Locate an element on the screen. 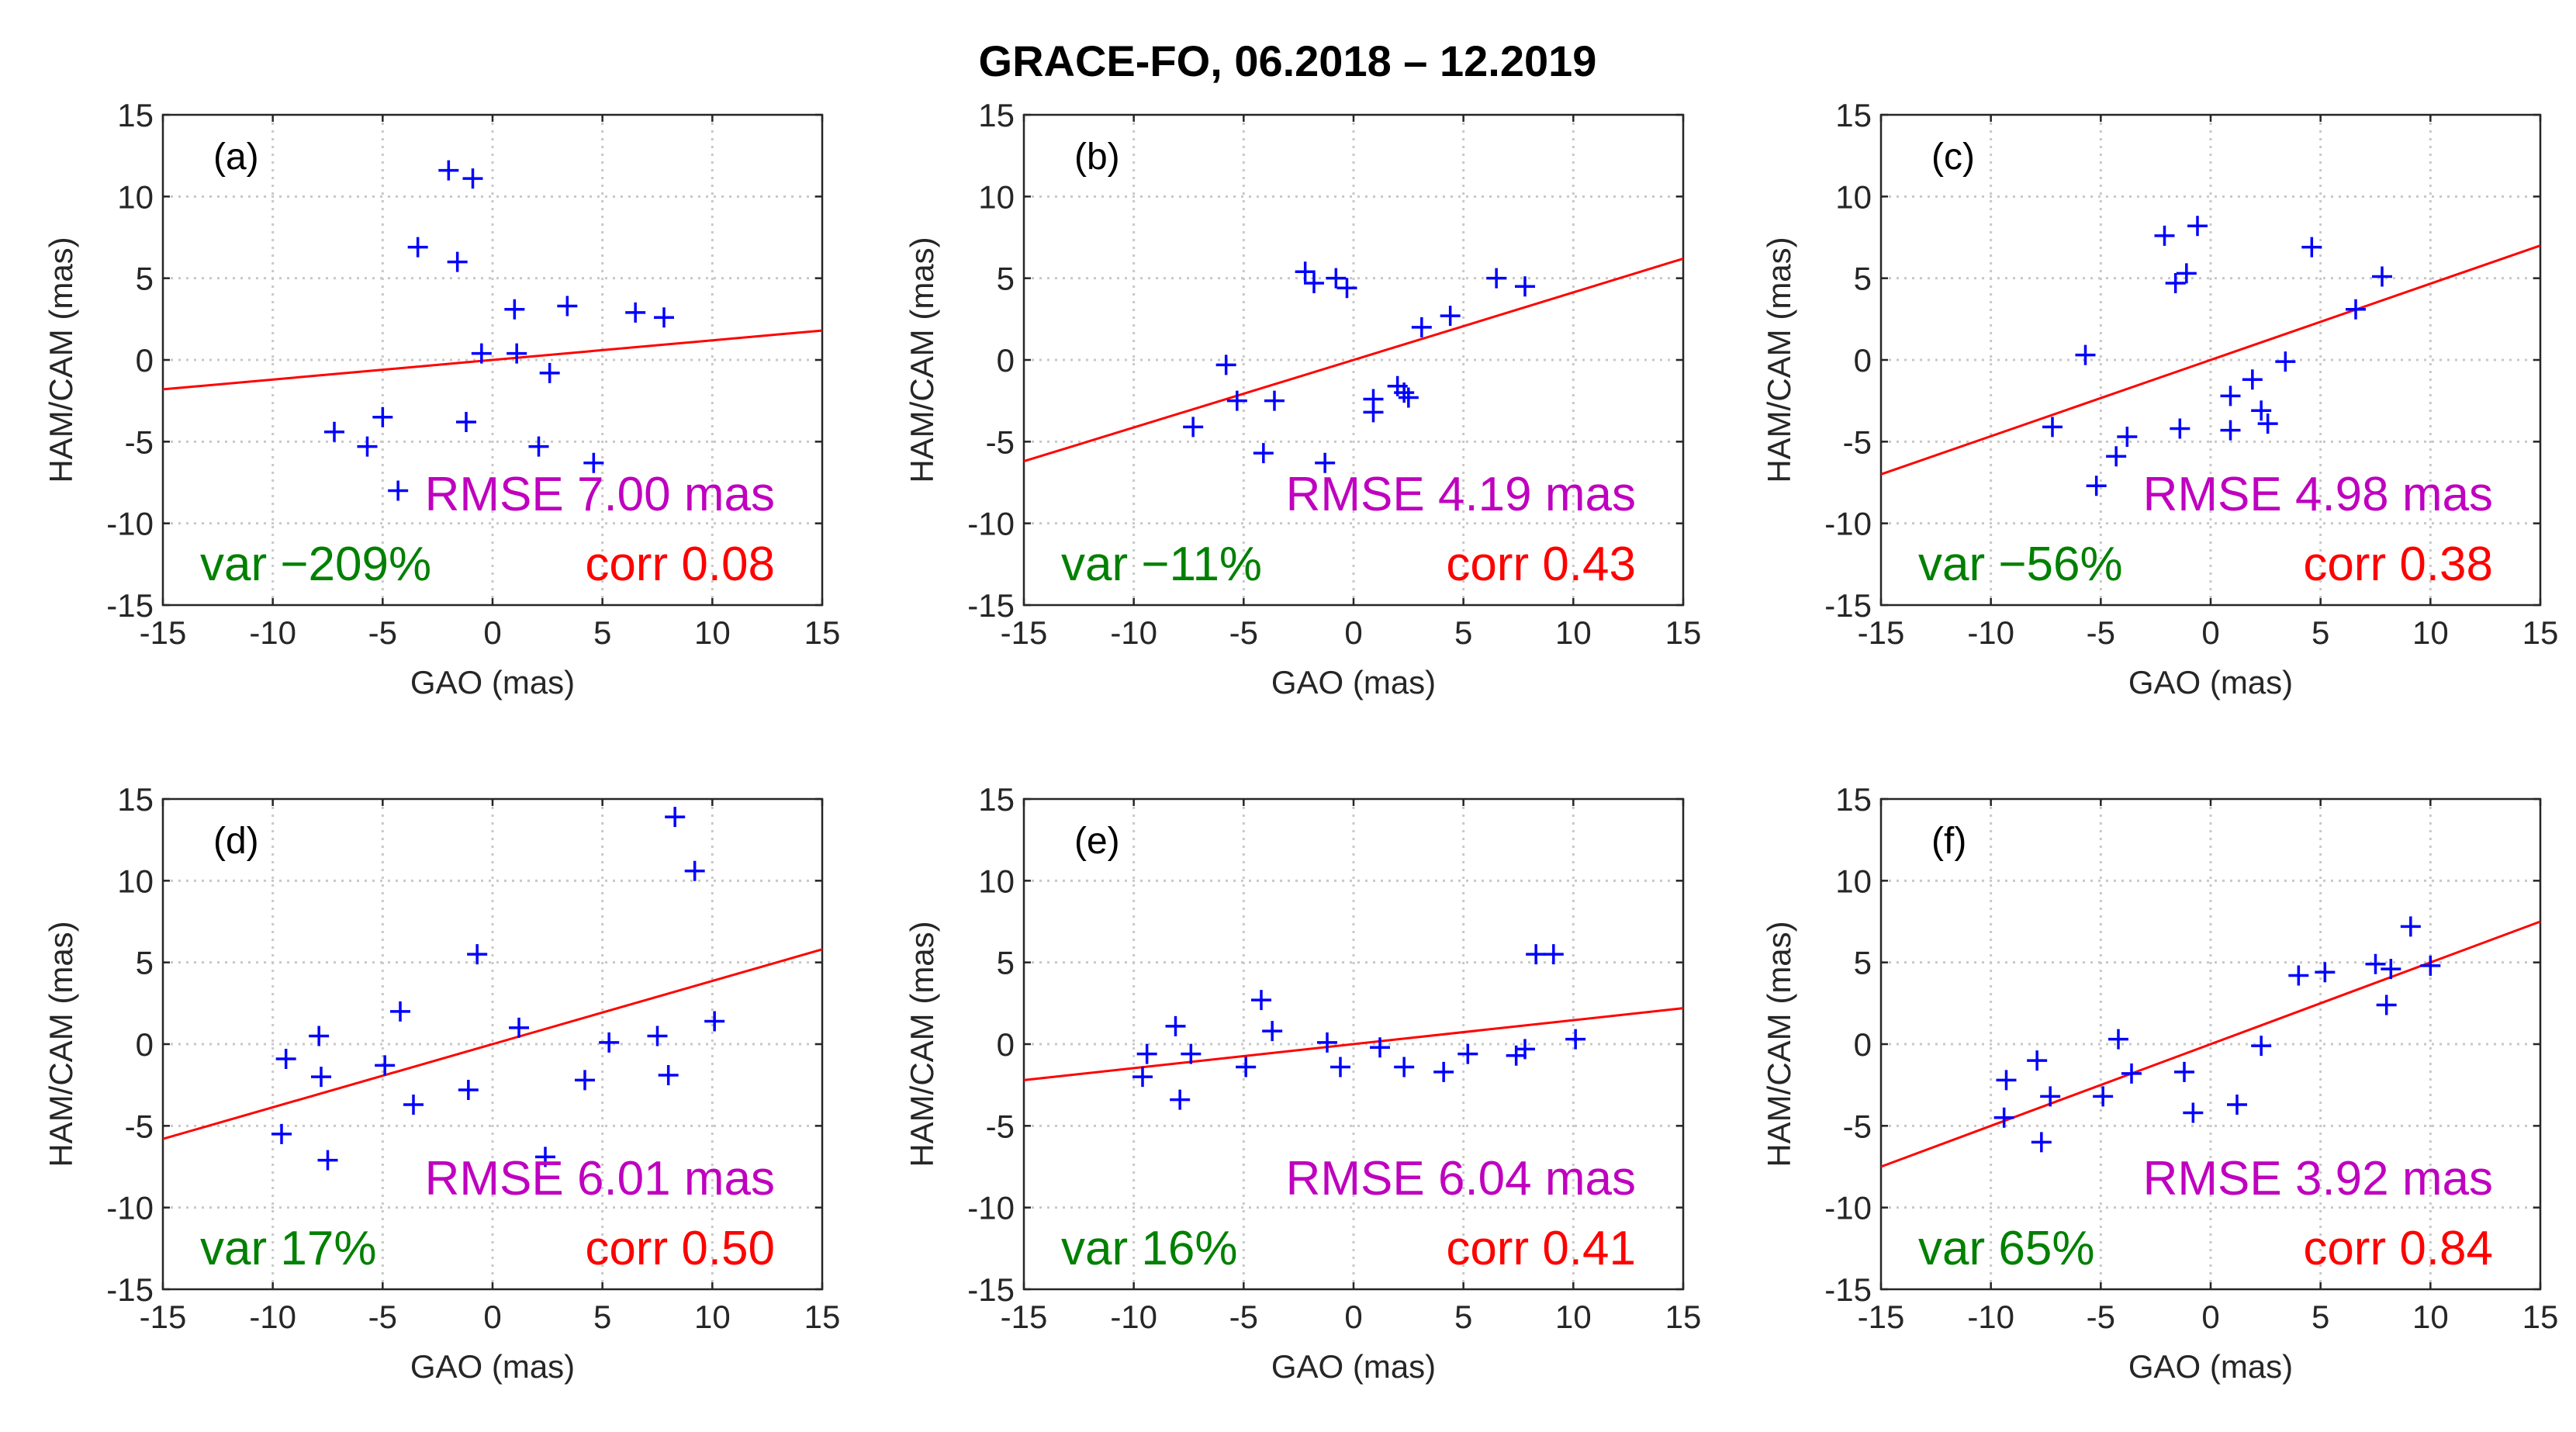 The image size is (2576, 1432). panel-label: (f) is located at coordinates (1948, 841).